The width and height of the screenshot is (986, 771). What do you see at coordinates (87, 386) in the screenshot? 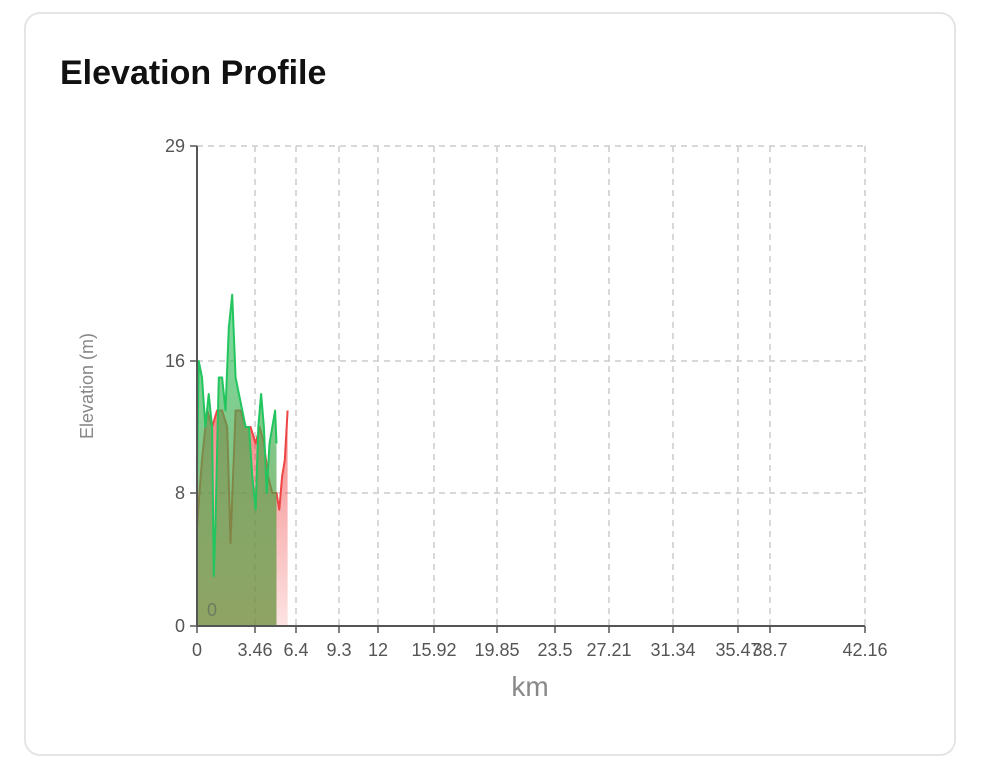
I see `y-axis-label: Elevation (m)` at bounding box center [87, 386].